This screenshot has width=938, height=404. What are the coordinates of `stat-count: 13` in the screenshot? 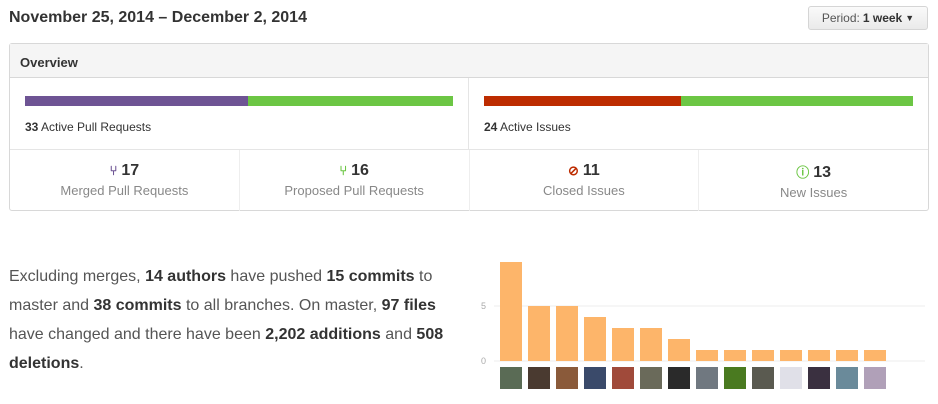 It's located at (822, 172).